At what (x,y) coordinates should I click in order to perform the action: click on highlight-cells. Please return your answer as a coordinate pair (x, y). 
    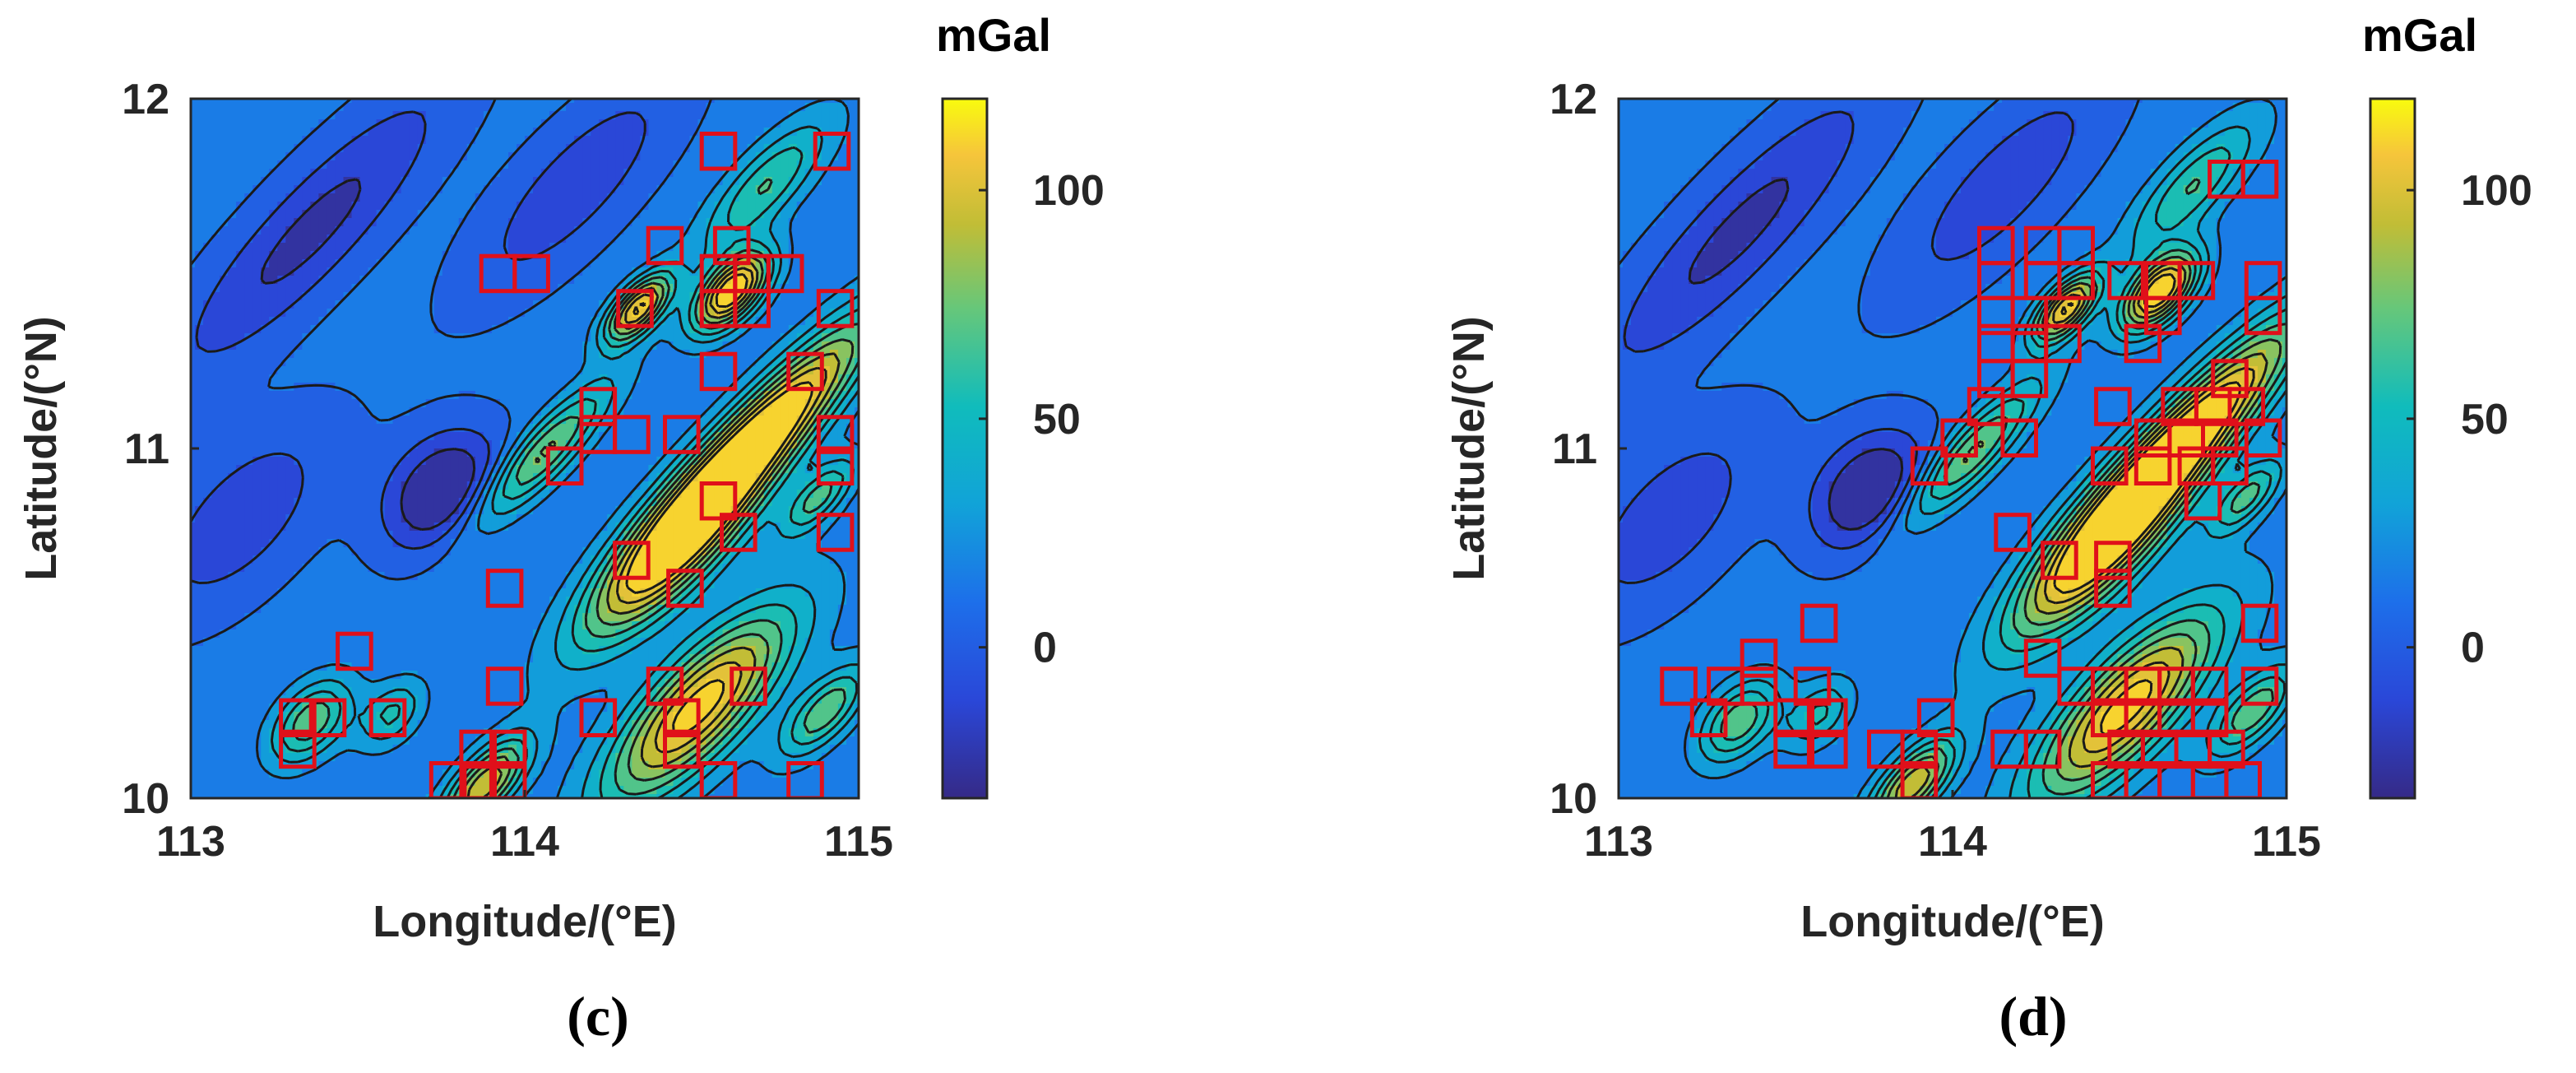
    Looking at the image, I should click on (567, 465).